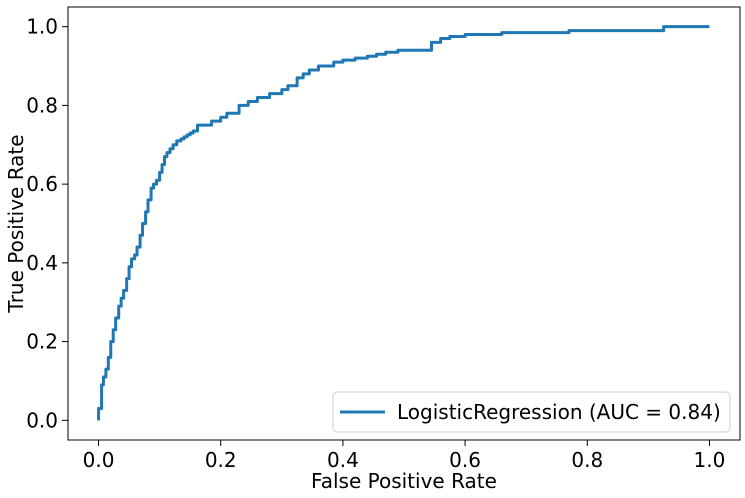 The width and height of the screenshot is (745, 498). What do you see at coordinates (42, 263) in the screenshot?
I see `y-tick-label: 0.4` at bounding box center [42, 263].